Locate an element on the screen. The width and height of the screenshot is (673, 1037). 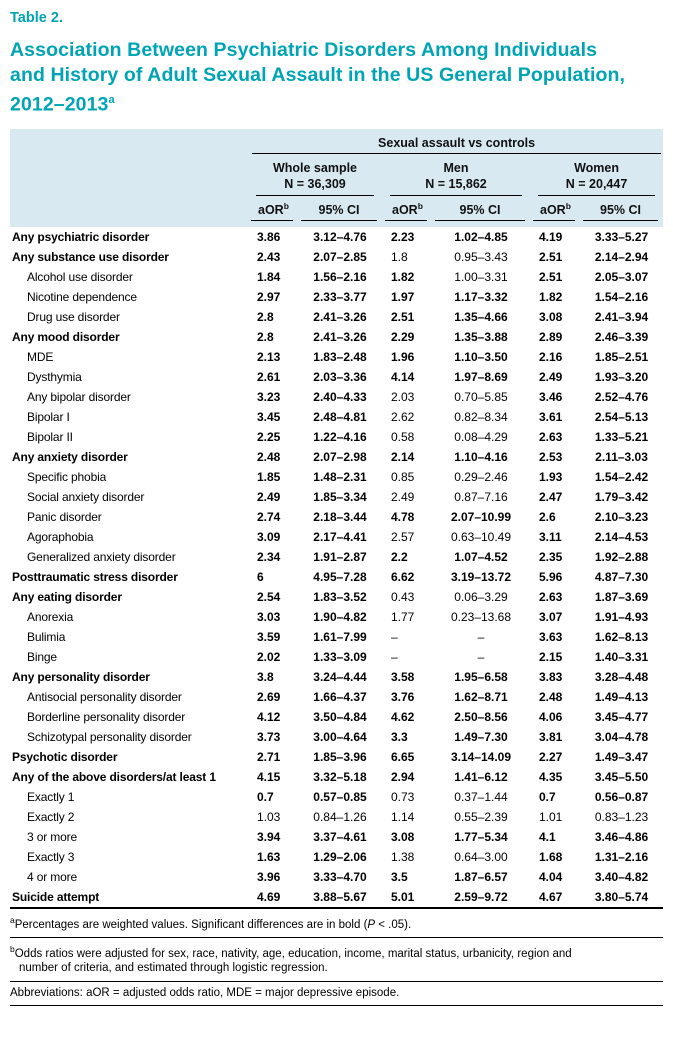
ci-value: 1.10–4.16 is located at coordinates (481, 456).